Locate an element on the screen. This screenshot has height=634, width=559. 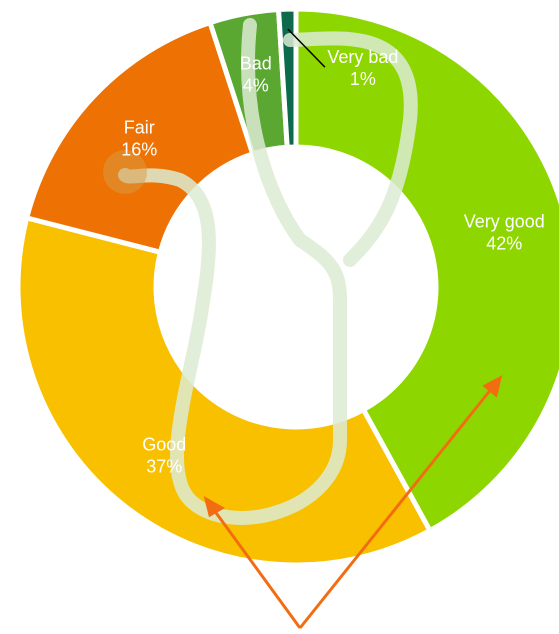
slice-value-label: 1% is located at coordinates (363, 79).